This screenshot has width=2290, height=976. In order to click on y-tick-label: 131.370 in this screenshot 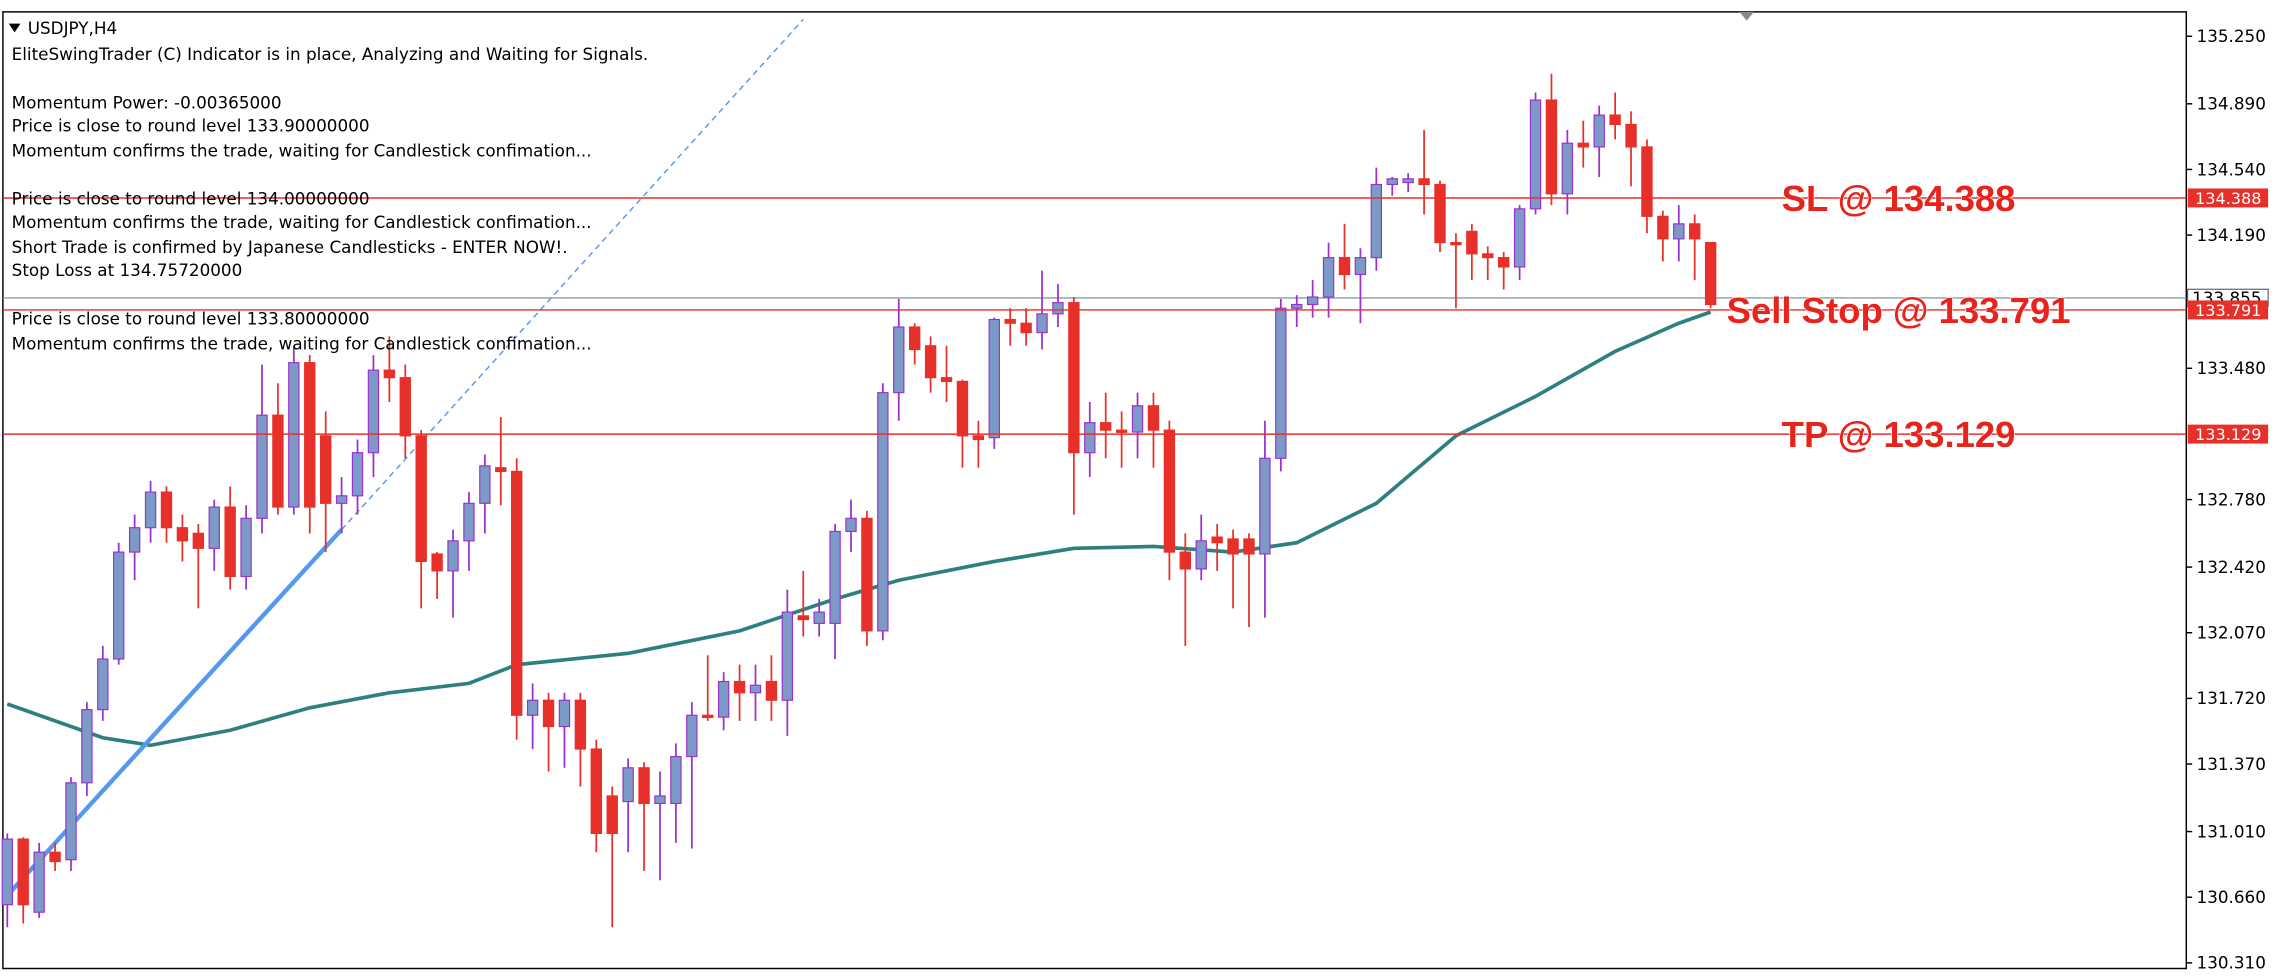, I will do `click(2231, 764)`.